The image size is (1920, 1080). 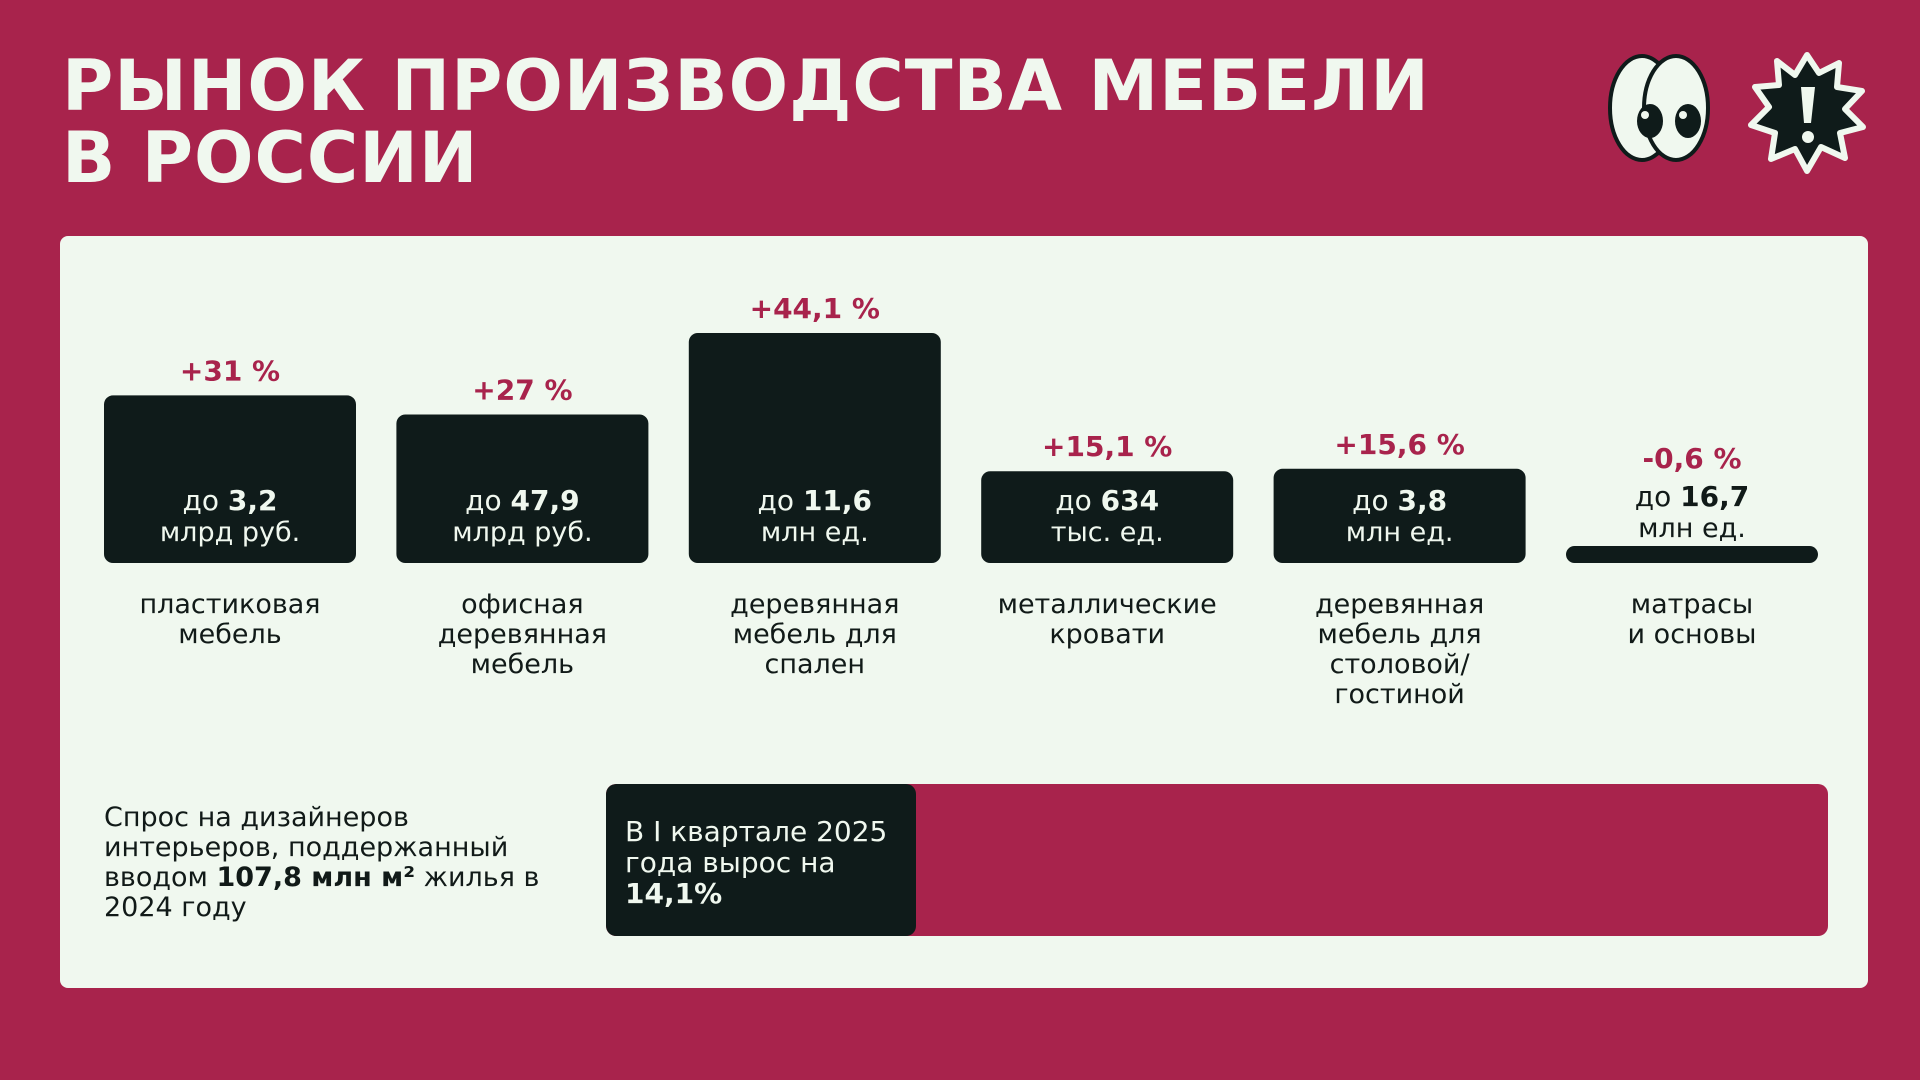 What do you see at coordinates (1737, 113) in the screenshot?
I see `header-icons` at bounding box center [1737, 113].